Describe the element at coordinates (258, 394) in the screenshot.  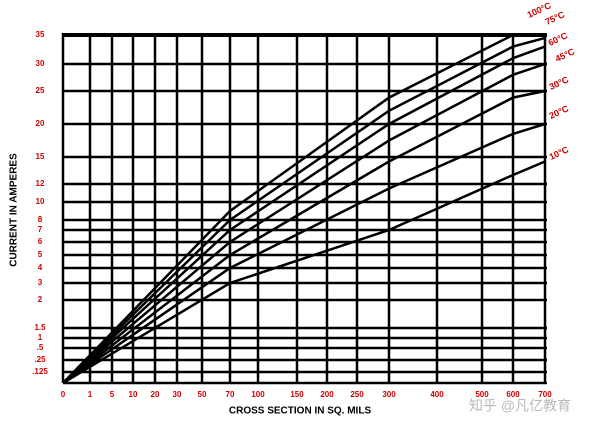
I see `x-tick-label: 100` at that location.